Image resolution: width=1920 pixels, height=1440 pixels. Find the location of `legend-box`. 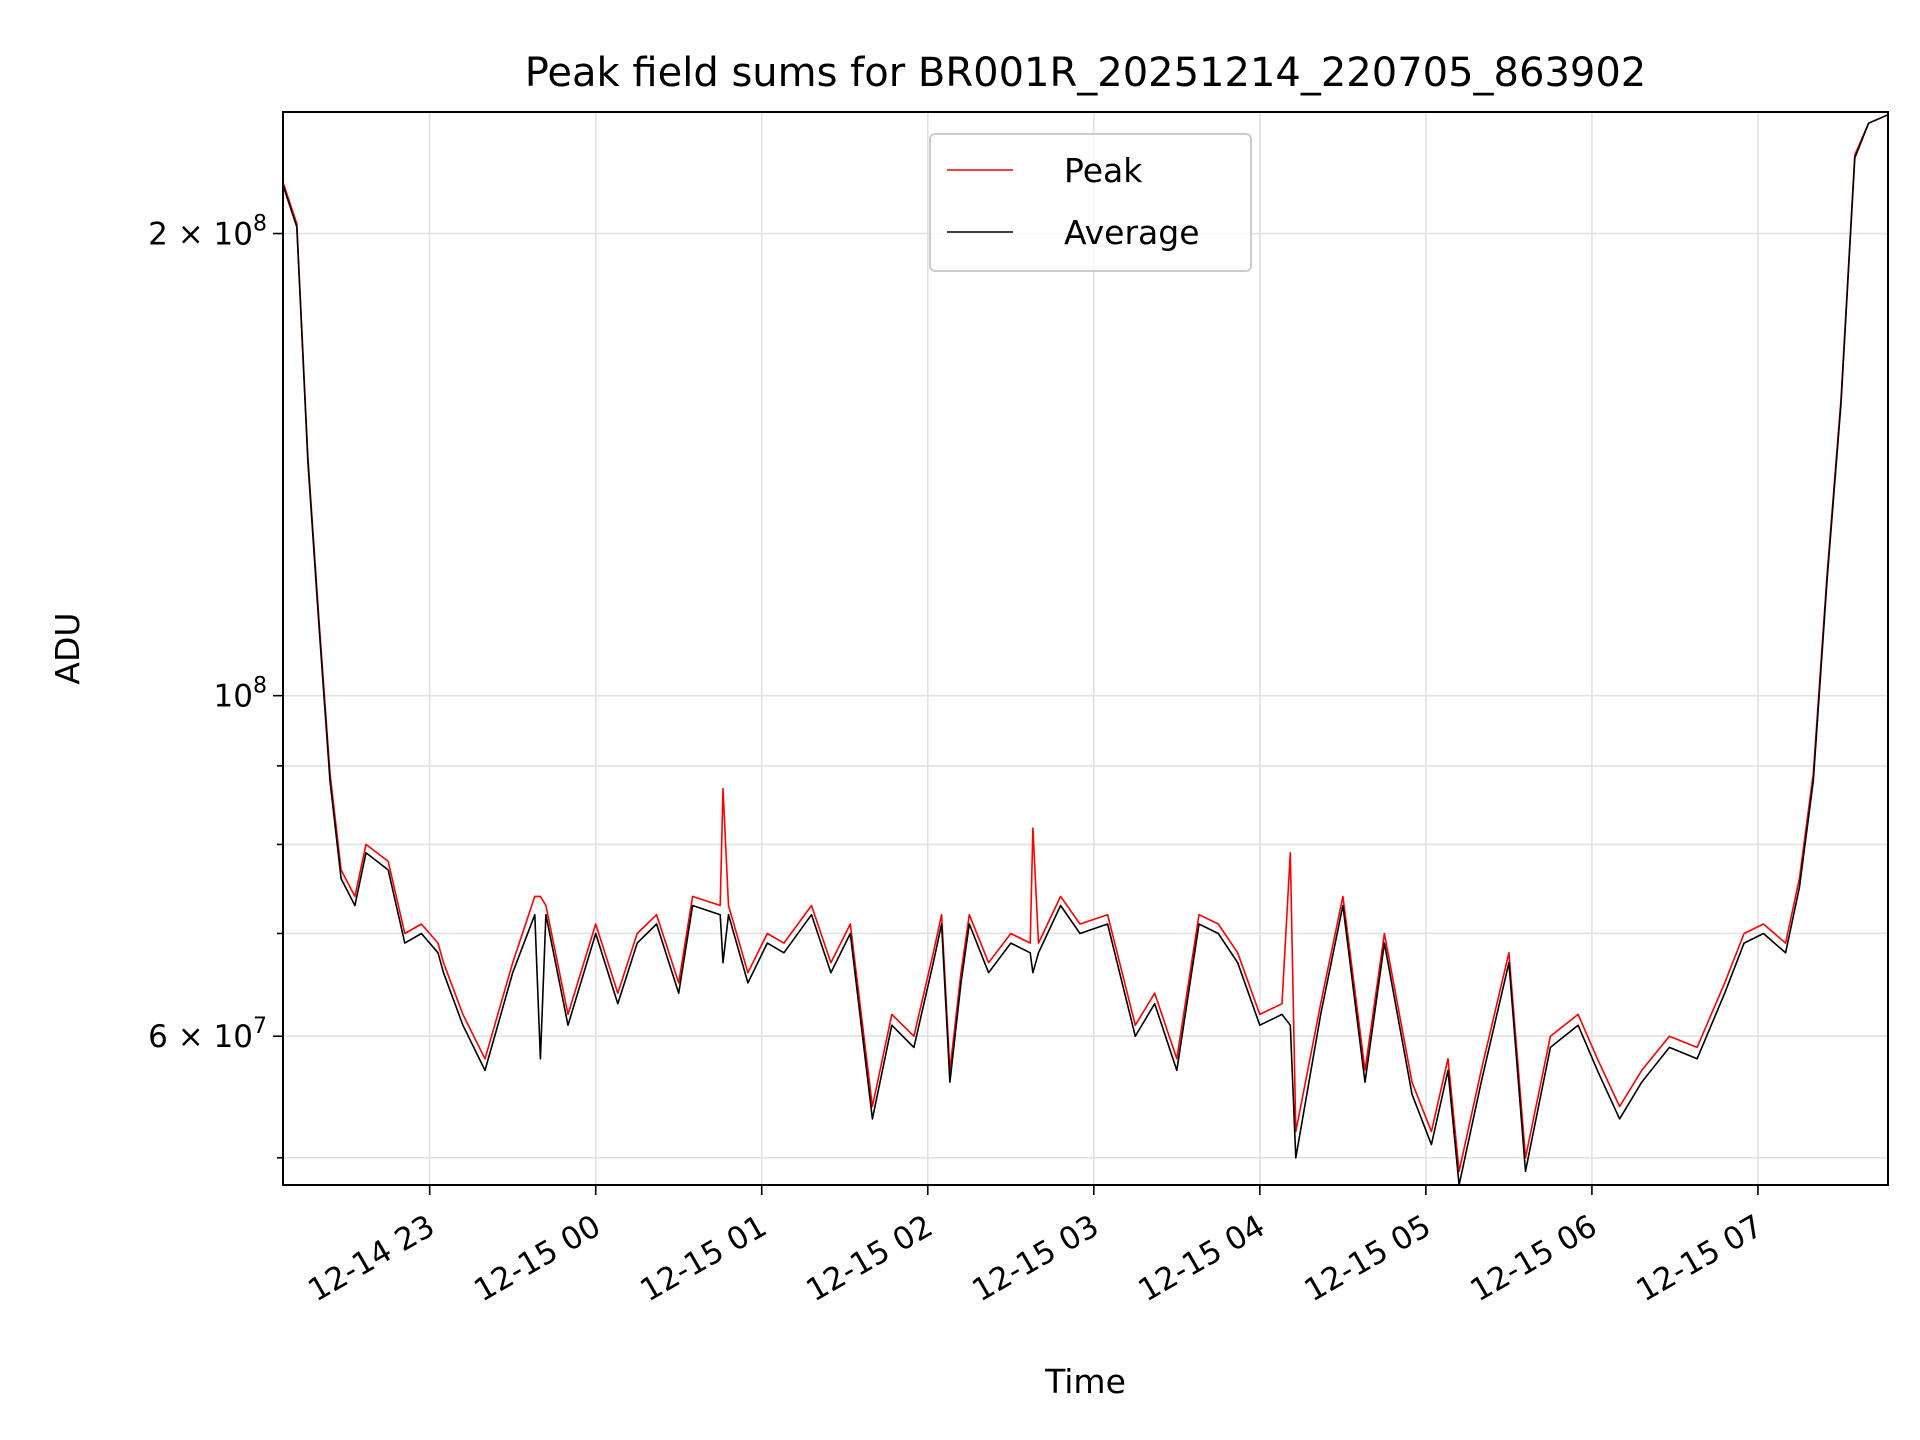

legend-box is located at coordinates (1090, 202).